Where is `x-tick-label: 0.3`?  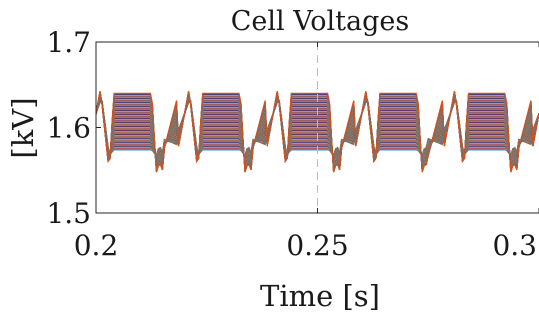
x-tick-label: 0.3 is located at coordinates (514, 245).